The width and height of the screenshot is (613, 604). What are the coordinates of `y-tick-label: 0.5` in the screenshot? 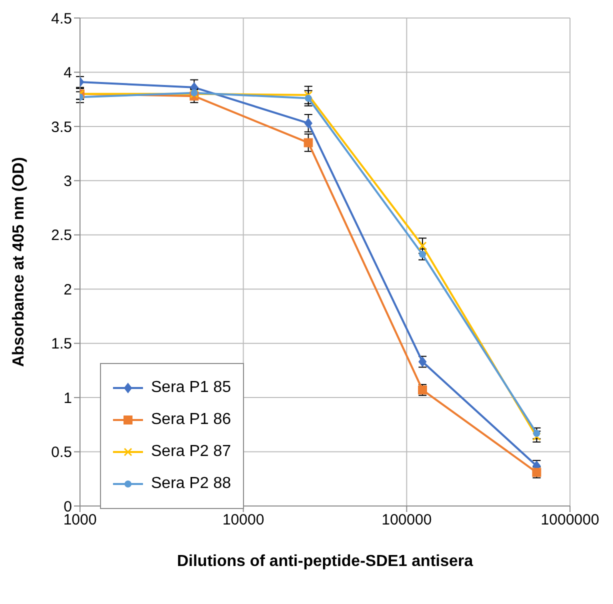 It's located at (61, 453).